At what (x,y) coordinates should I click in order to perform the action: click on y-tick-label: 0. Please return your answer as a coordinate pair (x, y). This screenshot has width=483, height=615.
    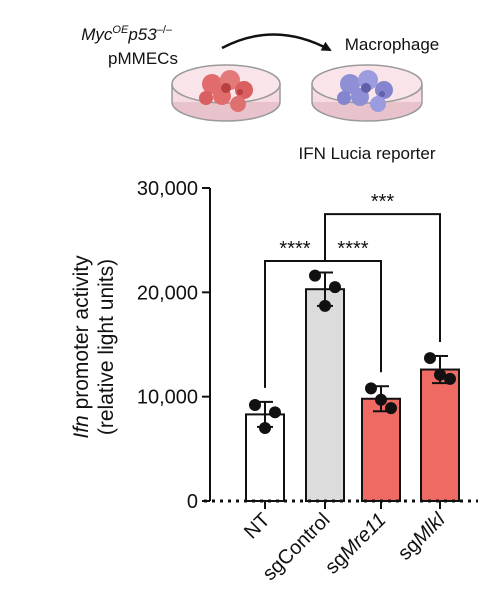
    Looking at the image, I should click on (192, 502).